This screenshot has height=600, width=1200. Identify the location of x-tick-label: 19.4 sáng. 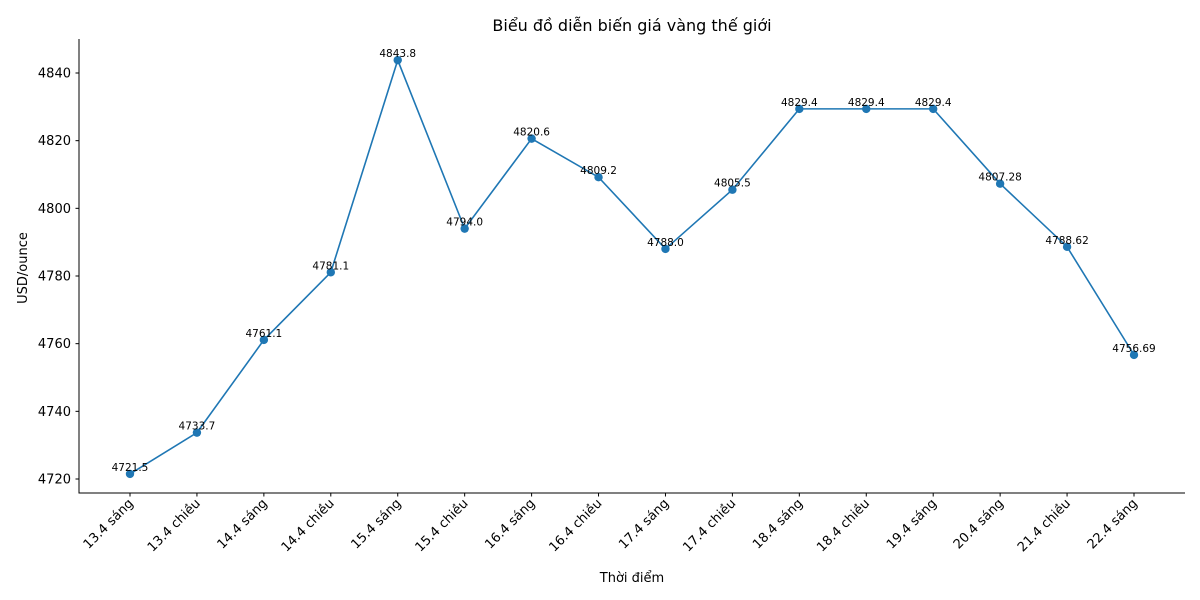
(912, 524).